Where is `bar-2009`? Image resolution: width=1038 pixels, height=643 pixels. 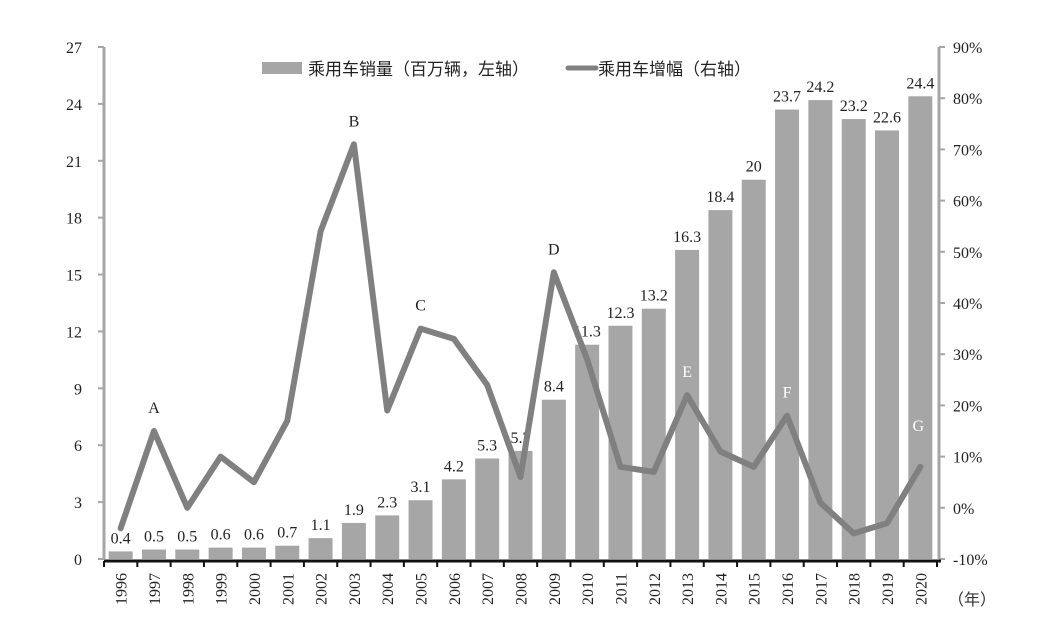
bar-2009 is located at coordinates (554, 479).